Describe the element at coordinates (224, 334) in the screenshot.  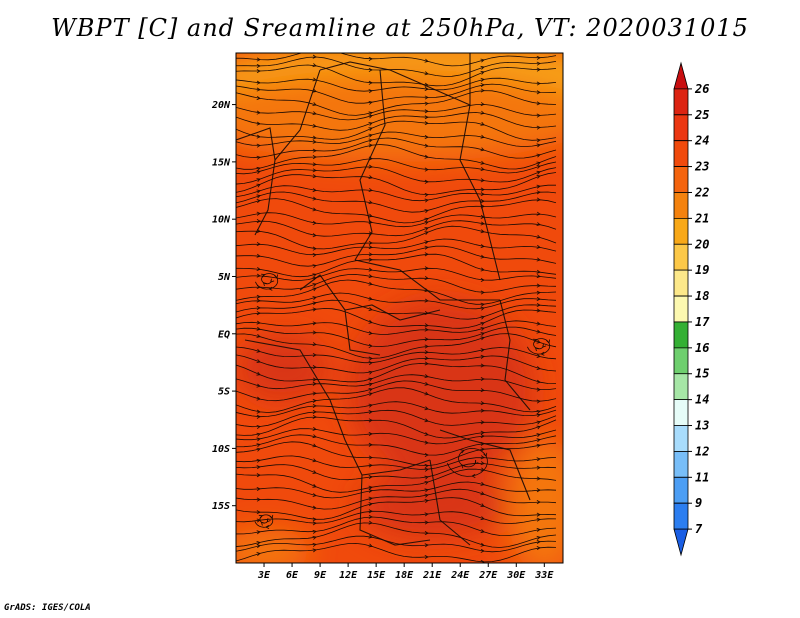
I see `lat-tick-label: EQ` at that location.